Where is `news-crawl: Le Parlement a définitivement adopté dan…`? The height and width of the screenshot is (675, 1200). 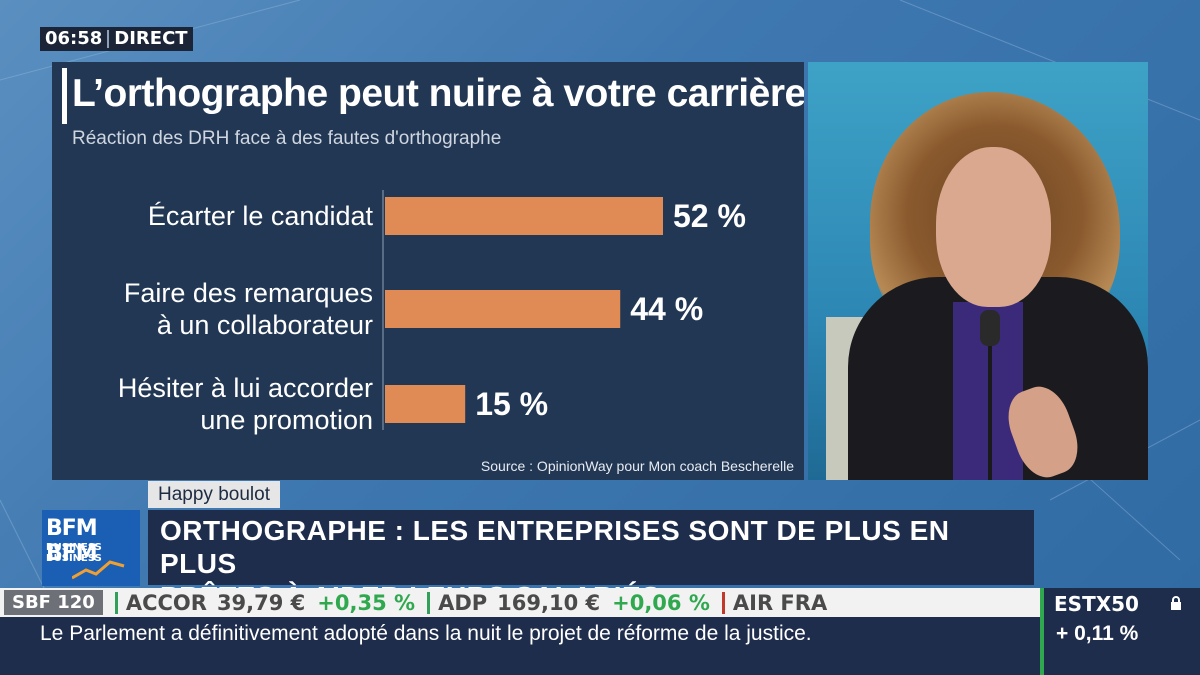
news-crawl: Le Parlement a définitivement adopté dan… is located at coordinates (520, 646).